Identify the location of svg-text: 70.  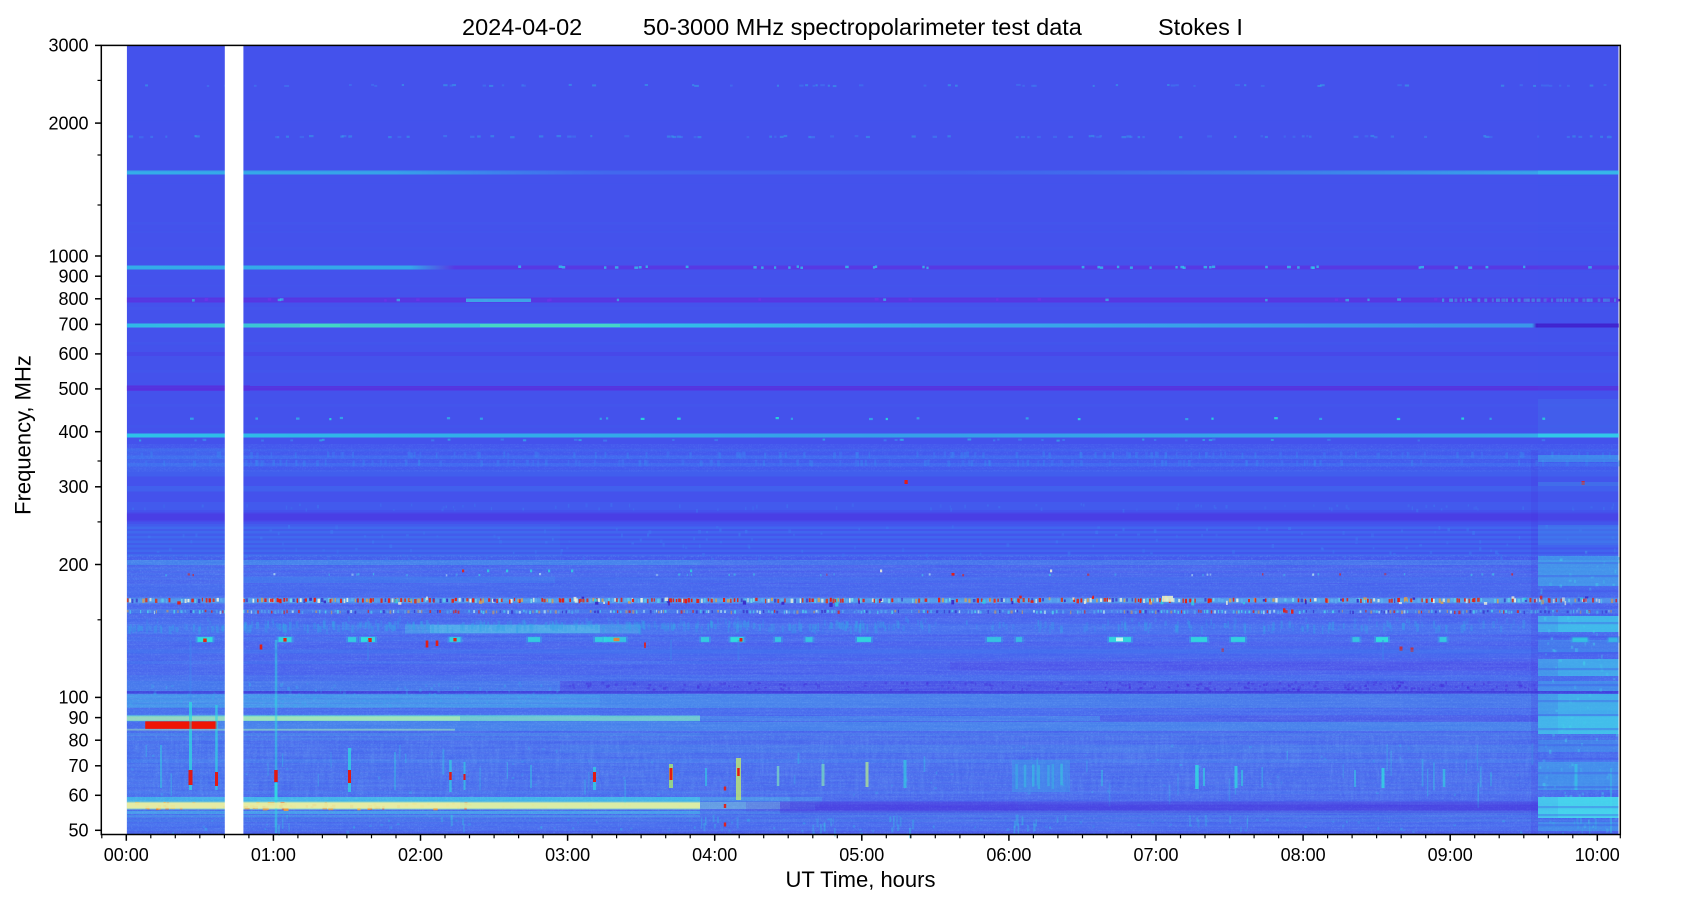
(78, 766).